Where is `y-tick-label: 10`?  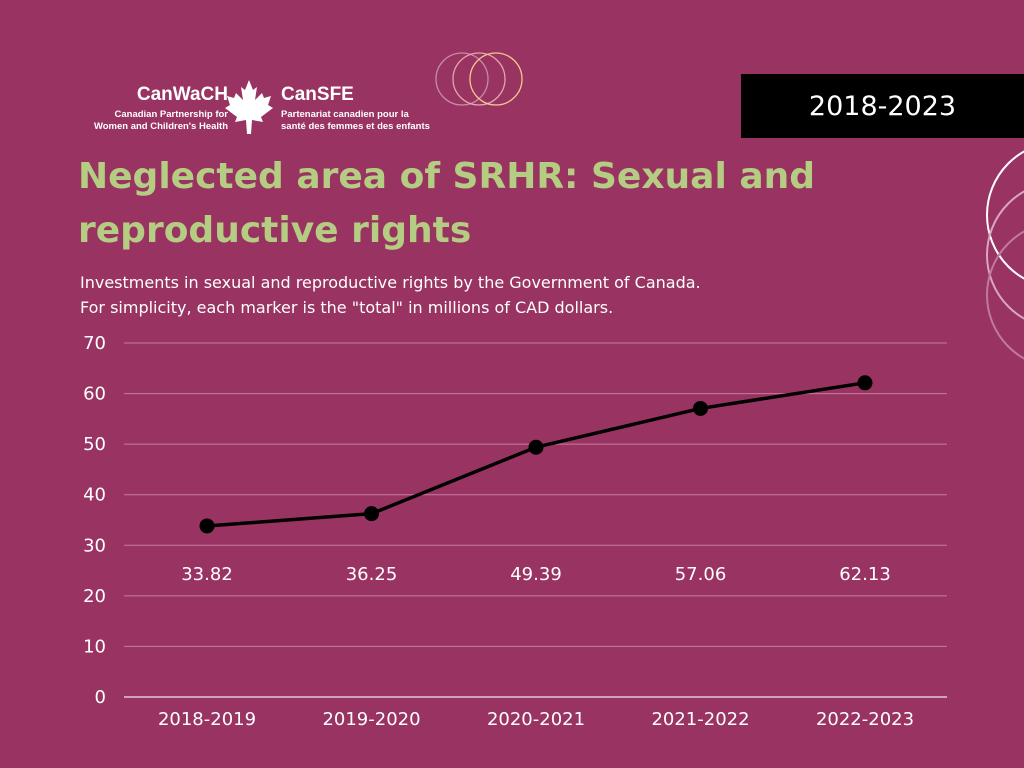 y-tick-label: 10 is located at coordinates (94, 646).